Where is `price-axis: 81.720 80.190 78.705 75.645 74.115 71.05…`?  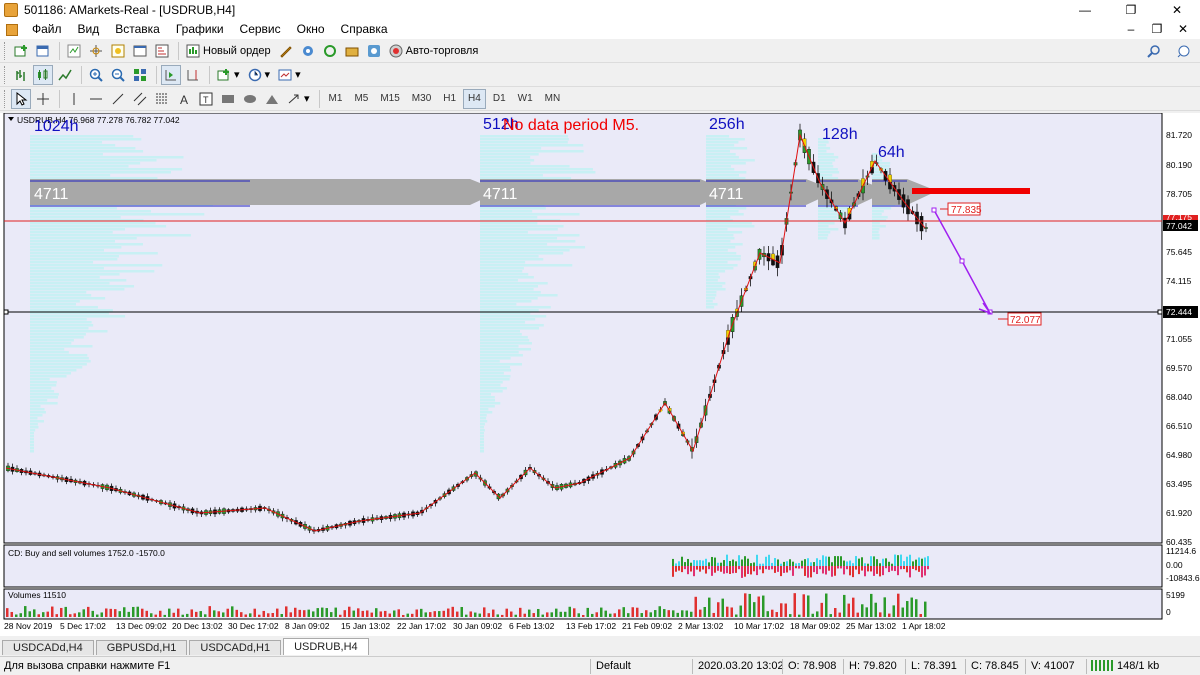 price-axis: 81.720 80.190 78.705 75.645 74.115 71.05… is located at coordinates (1179, 338).